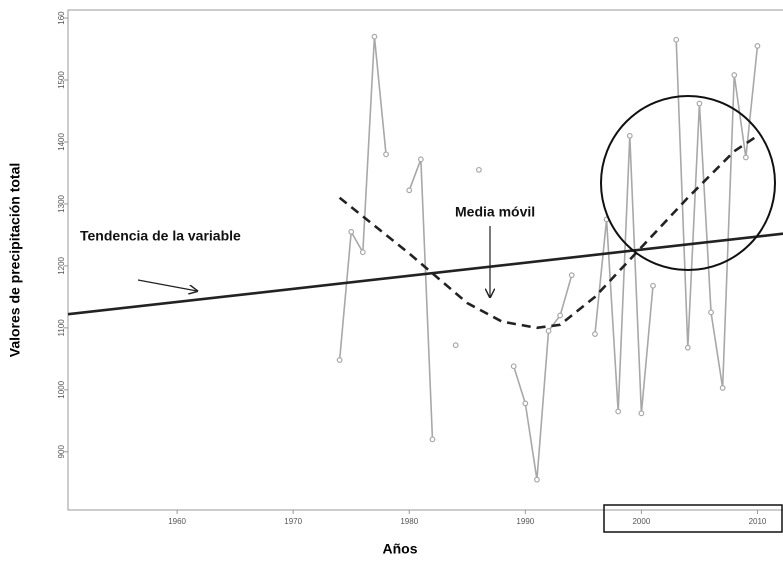 This screenshot has width=783, height=565. Describe the element at coordinates (693, 518) in the screenshot. I see `highlight-box` at that location.